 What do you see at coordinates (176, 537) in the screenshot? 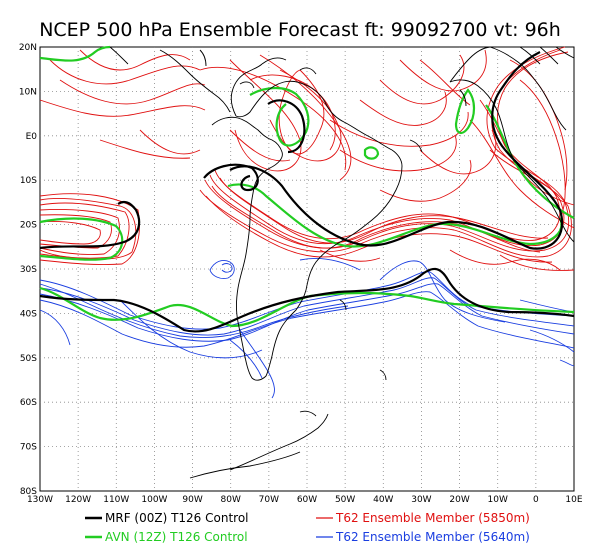
I see `legend-label: AVN (12Z) T126 Control` at bounding box center [176, 537].